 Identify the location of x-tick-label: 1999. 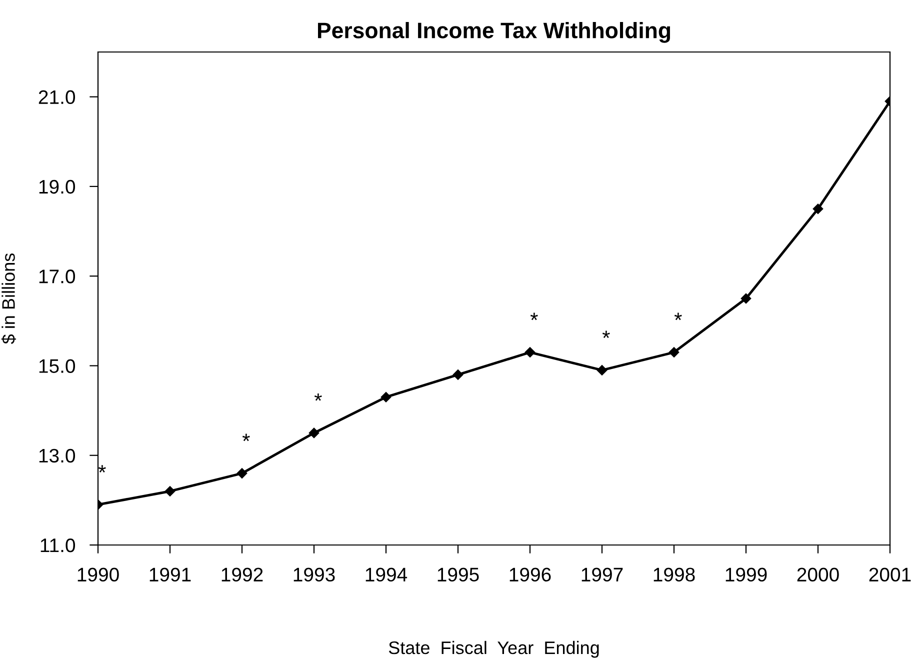
(746, 575).